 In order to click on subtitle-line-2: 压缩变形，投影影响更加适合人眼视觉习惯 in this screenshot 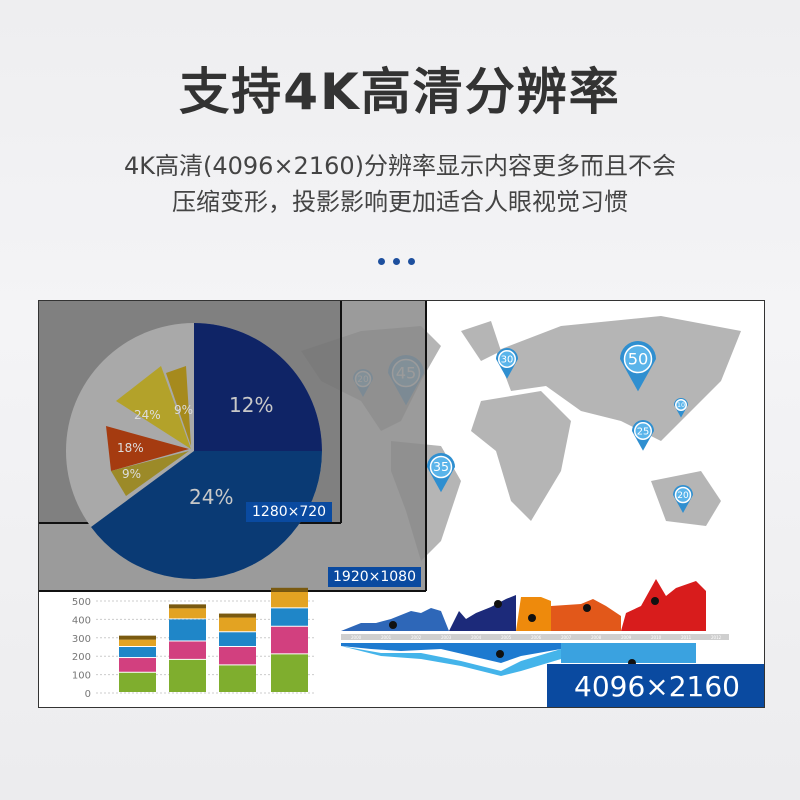, I will do `click(400, 202)`.